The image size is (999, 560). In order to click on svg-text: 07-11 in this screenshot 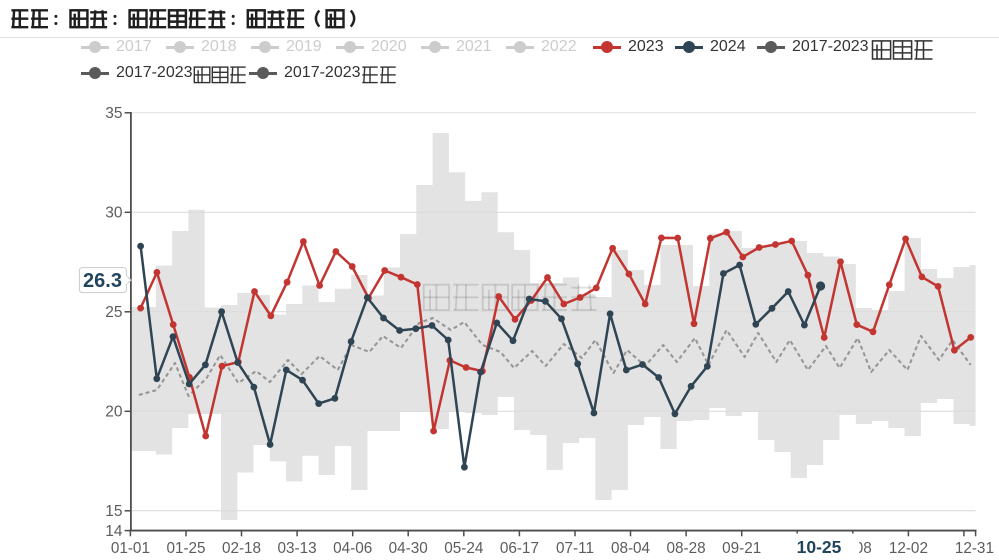, I will do `click(575, 548)`.